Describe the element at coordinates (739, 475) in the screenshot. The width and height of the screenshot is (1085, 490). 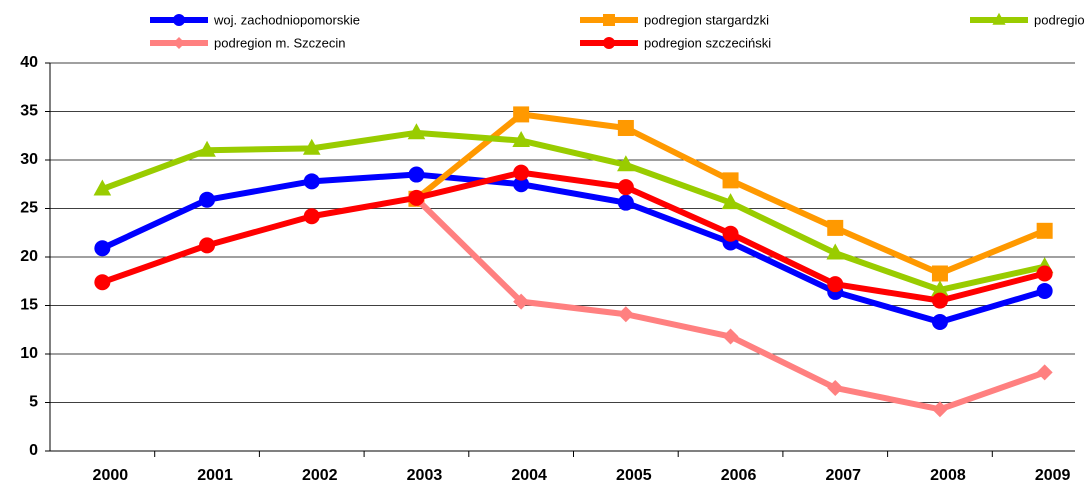
I see `x-tick-label: 2006` at that location.